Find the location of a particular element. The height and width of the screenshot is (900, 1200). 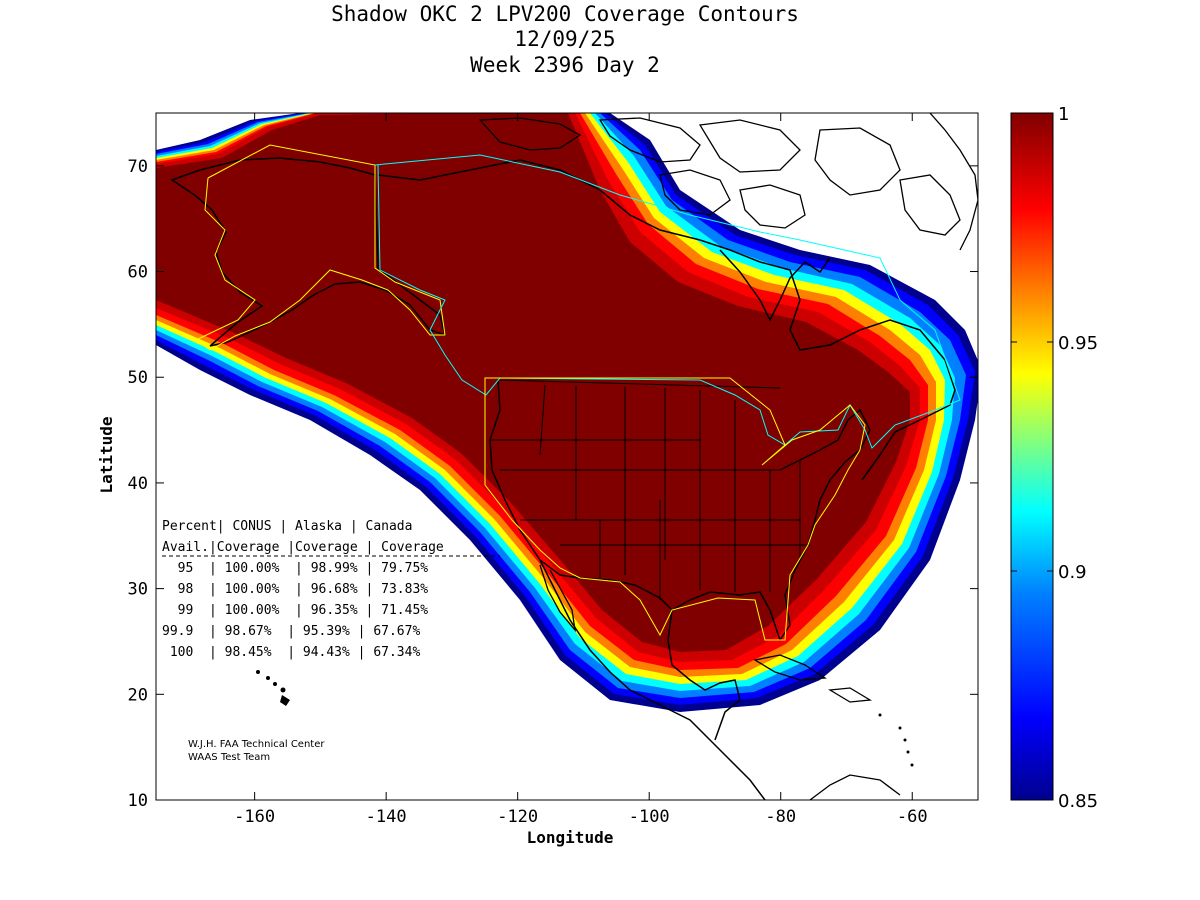

x-tick-label: -80 is located at coordinates (780, 817).